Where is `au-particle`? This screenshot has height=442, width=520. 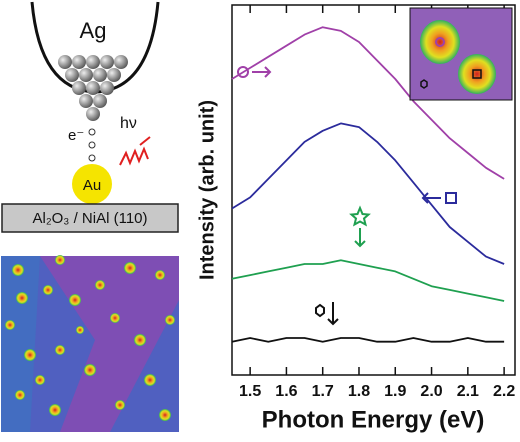 au-particle is located at coordinates (92, 184).